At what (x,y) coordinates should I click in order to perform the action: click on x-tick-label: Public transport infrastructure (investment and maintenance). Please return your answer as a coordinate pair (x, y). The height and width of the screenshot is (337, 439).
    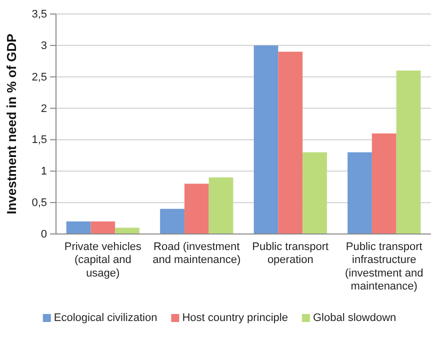
    Looking at the image, I should click on (384, 266).